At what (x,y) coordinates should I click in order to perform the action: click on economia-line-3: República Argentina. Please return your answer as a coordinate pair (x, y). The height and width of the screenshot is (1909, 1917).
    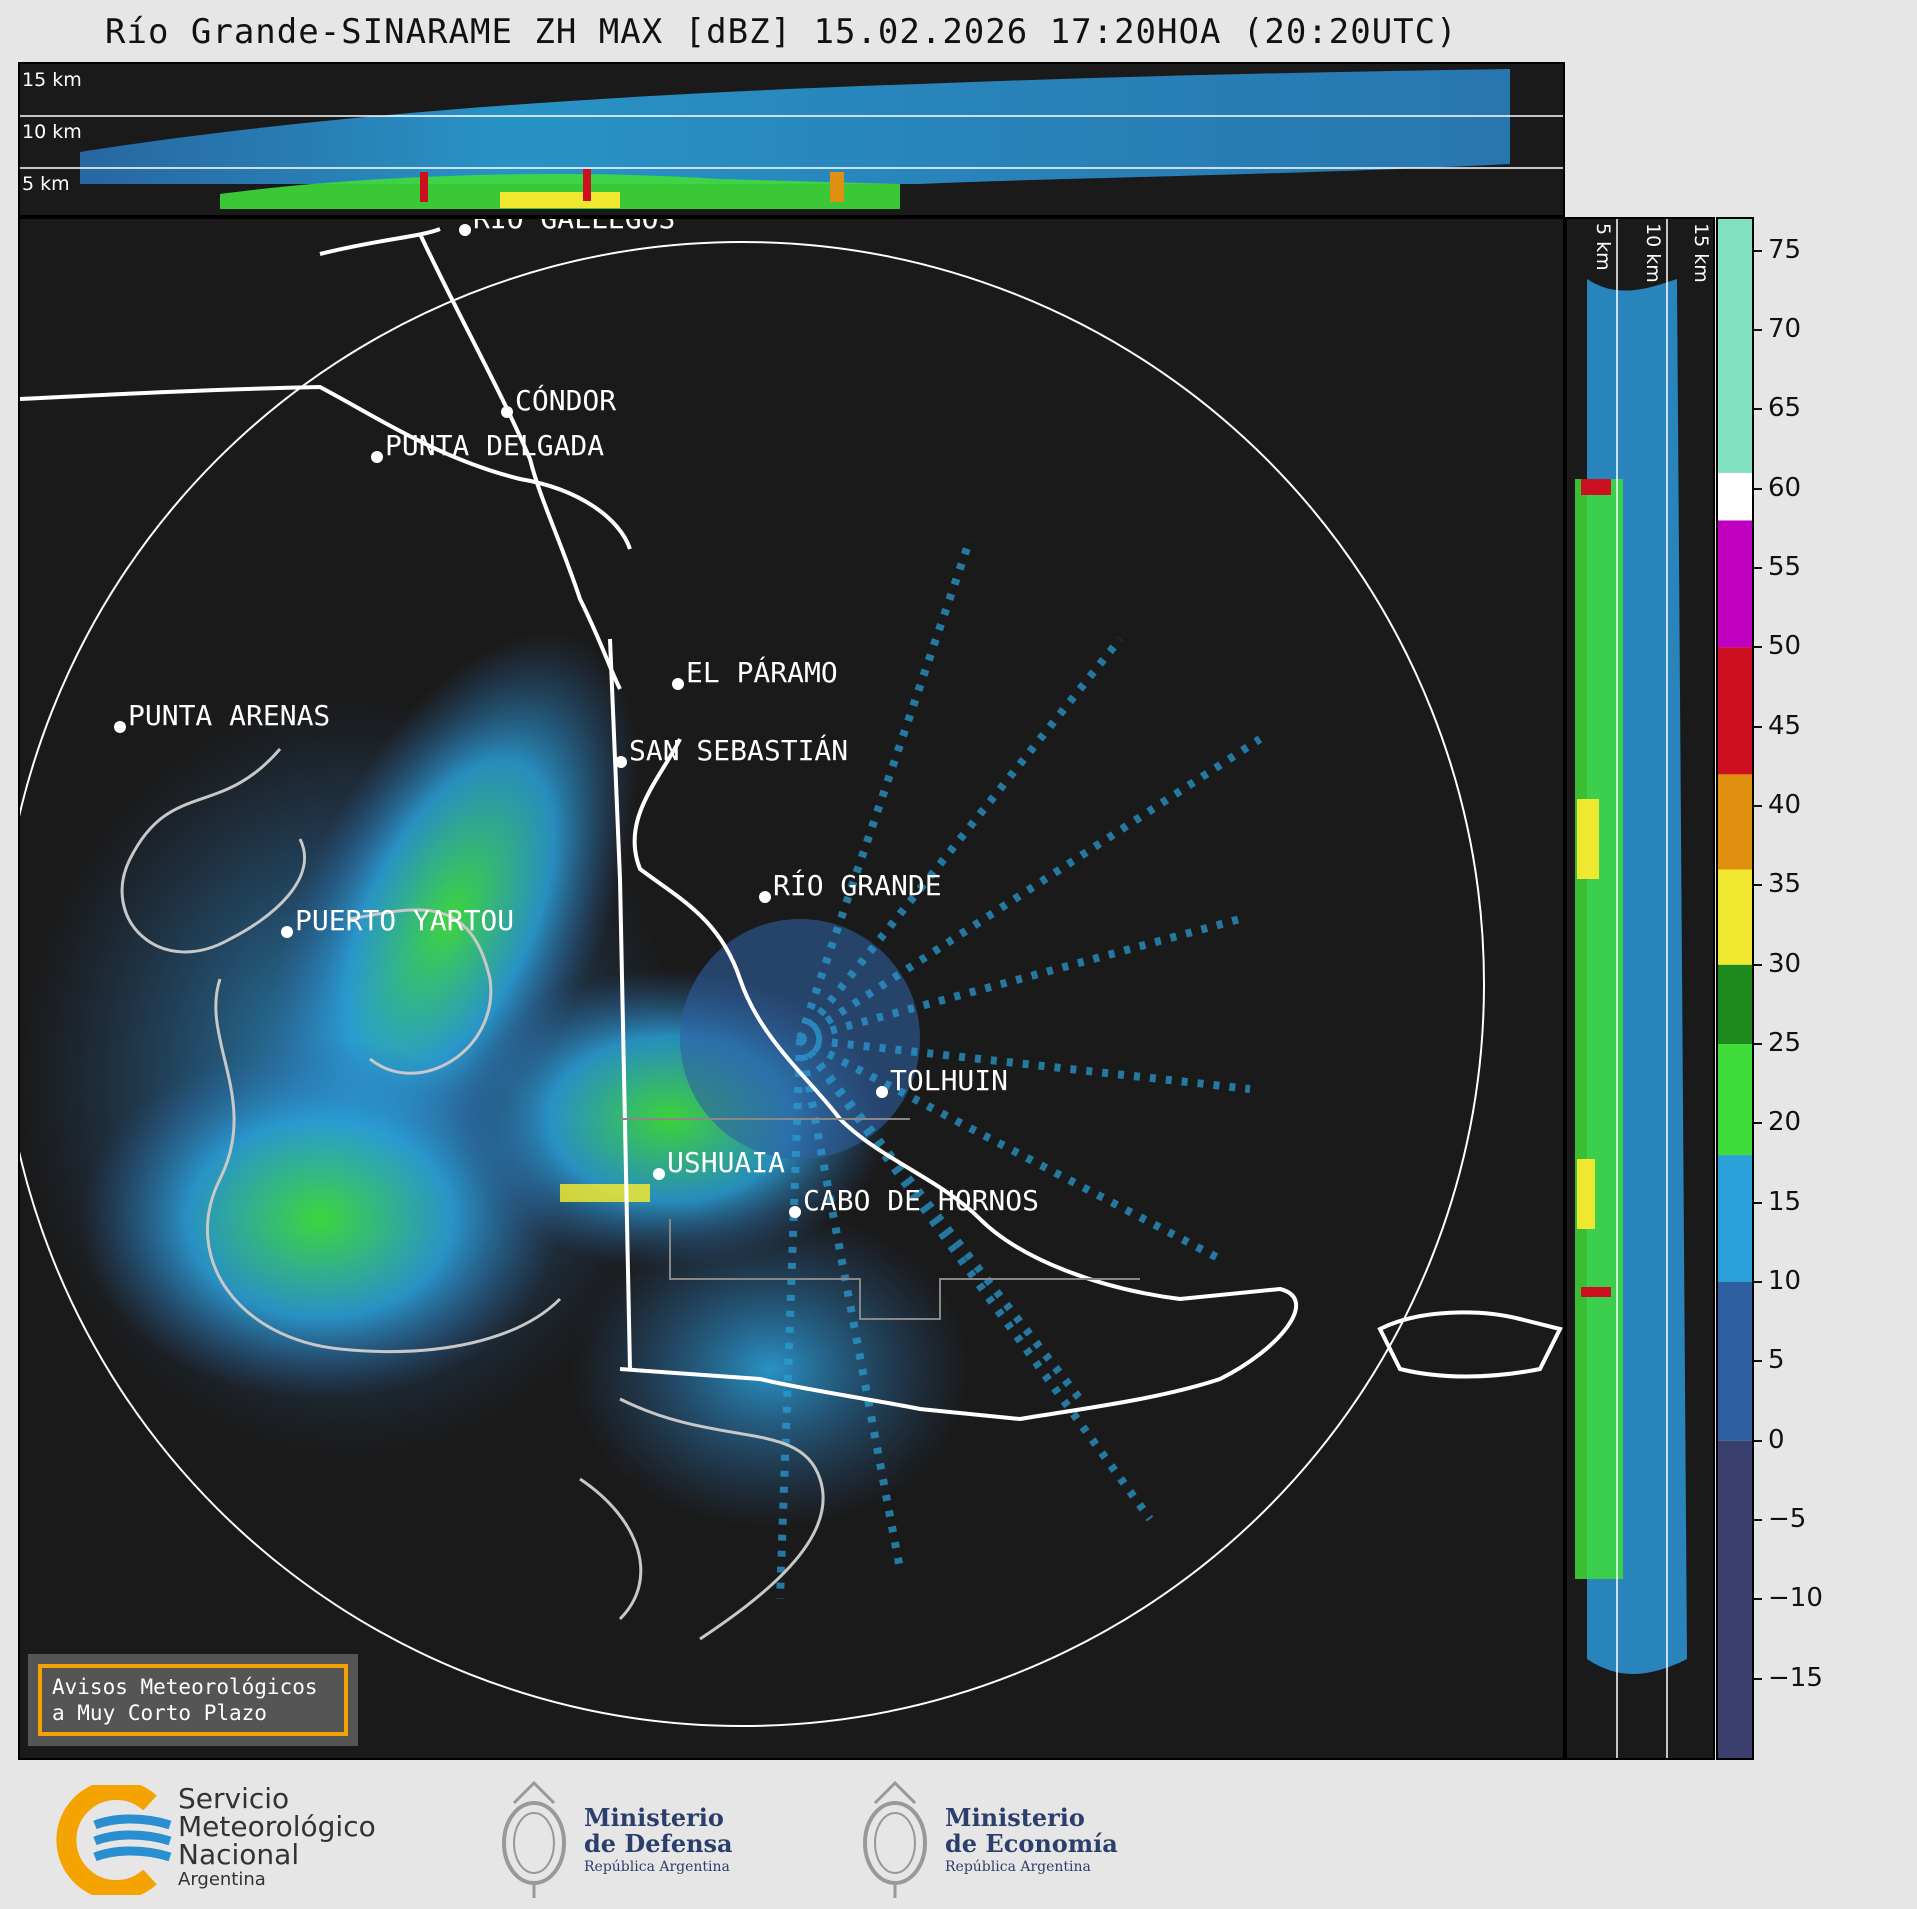
    Looking at the image, I should click on (1018, 1867).